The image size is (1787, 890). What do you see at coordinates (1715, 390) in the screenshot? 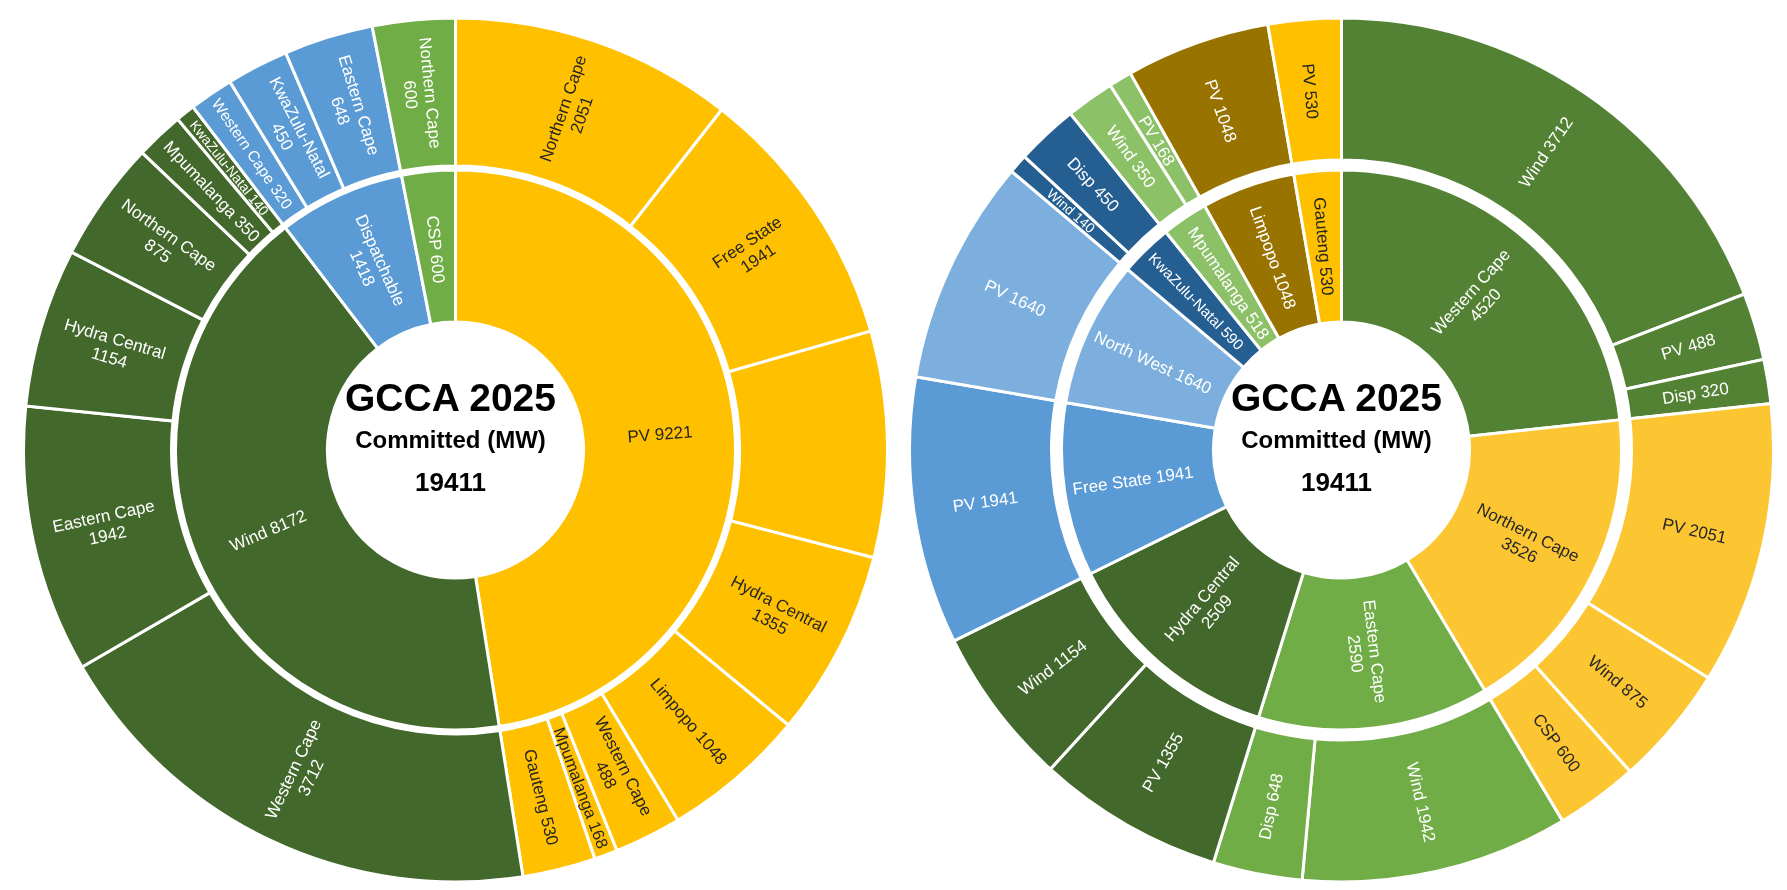
I see `data-label: 320` at bounding box center [1715, 390].